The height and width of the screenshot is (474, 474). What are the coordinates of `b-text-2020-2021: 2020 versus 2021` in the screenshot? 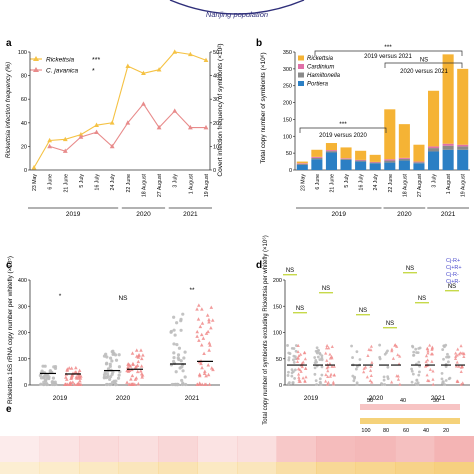 It's located at (424, 72).